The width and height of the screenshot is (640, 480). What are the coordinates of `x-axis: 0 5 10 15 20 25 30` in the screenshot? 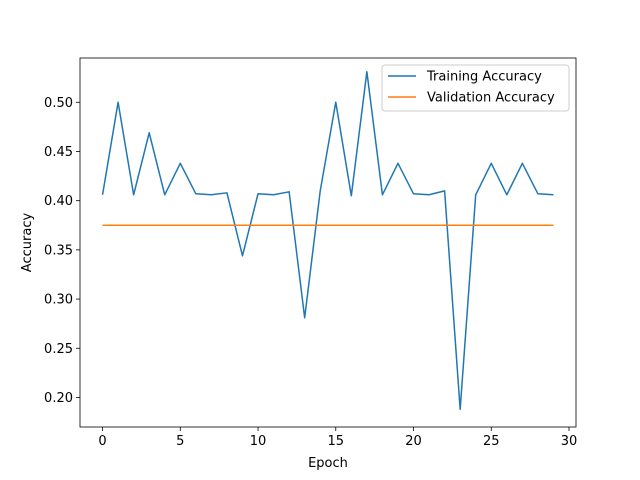 It's located at (337, 438).